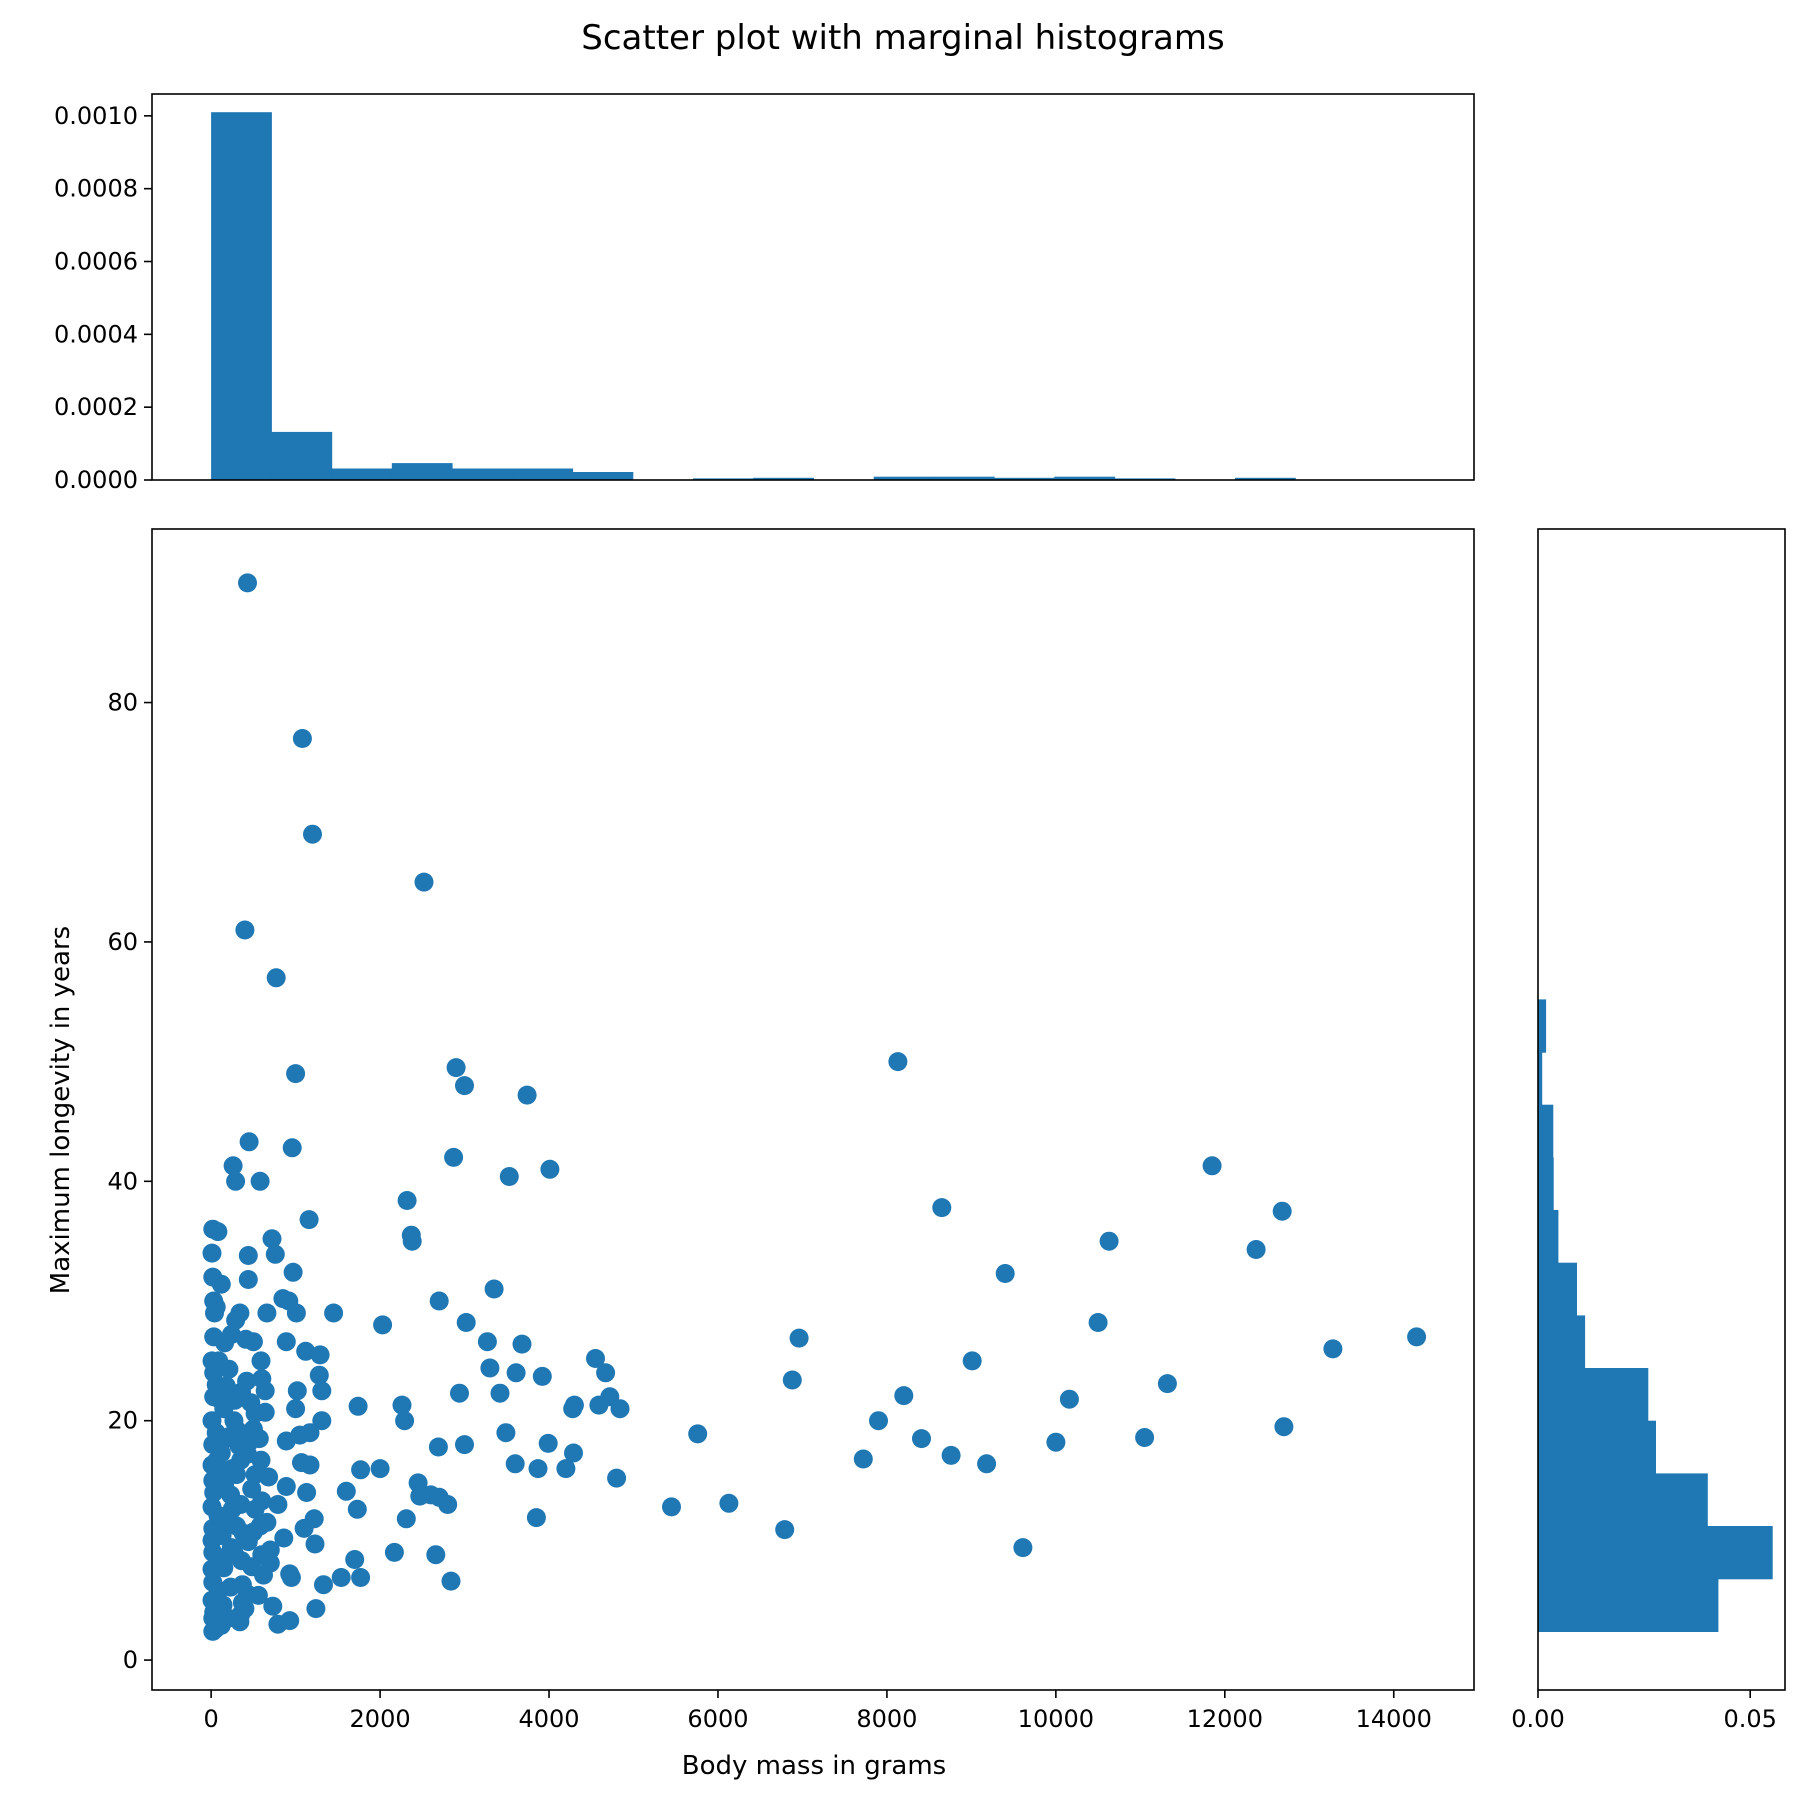  Describe the element at coordinates (902, 38) in the screenshot. I see `chart-title: Scatter plot with marginal histograms` at that location.